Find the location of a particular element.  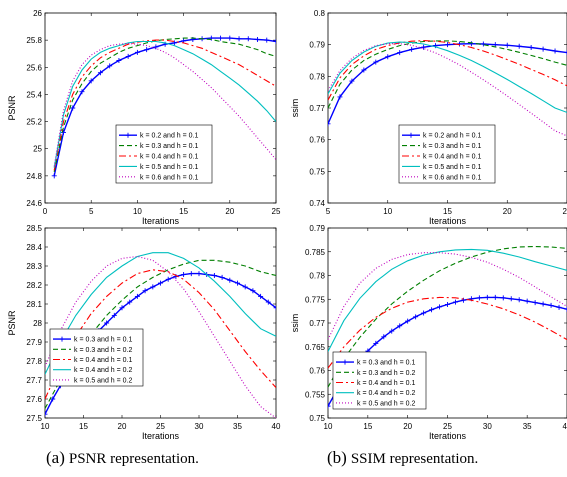

x-axis-label: Iterations is located at coordinates (161, 221).